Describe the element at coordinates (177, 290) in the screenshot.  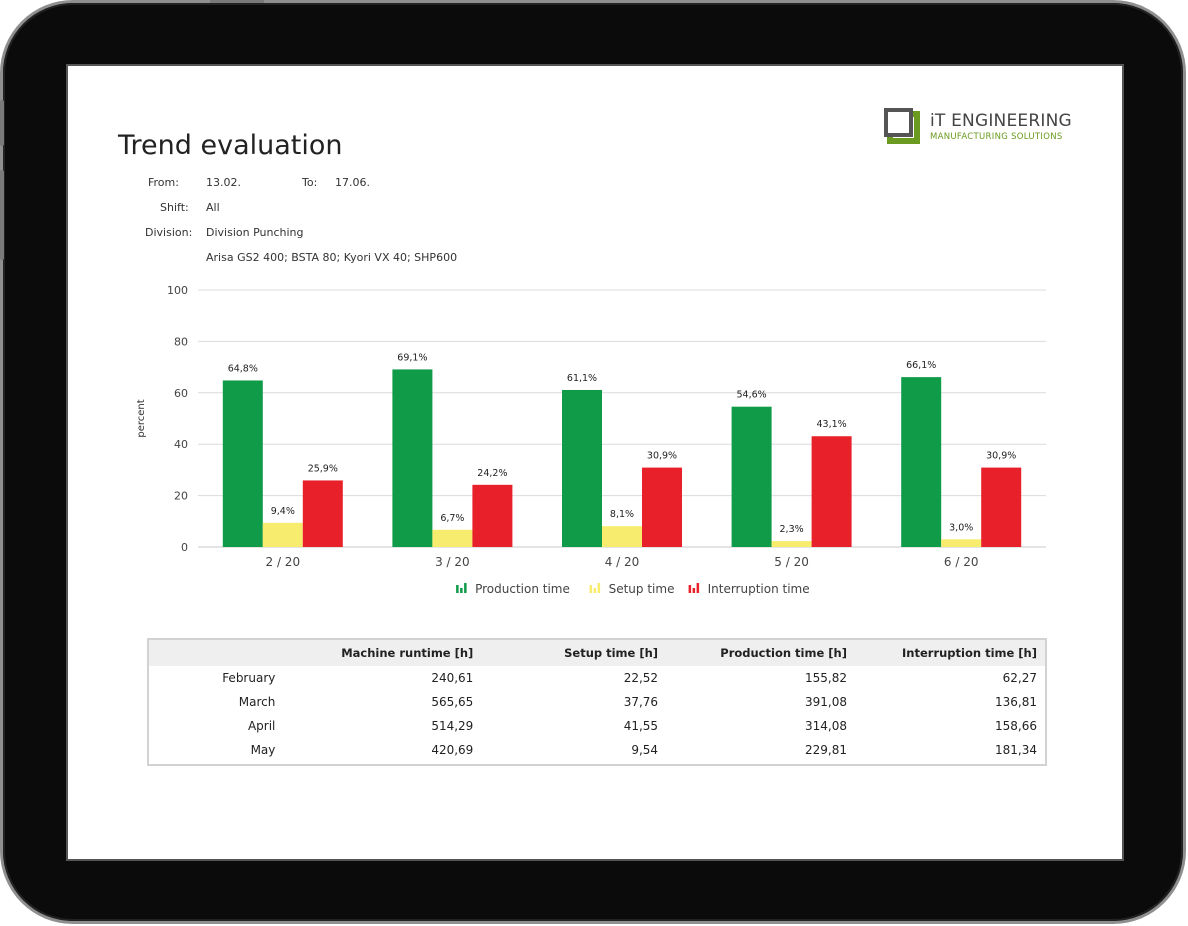
I see `y-tick-label: 100` at that location.